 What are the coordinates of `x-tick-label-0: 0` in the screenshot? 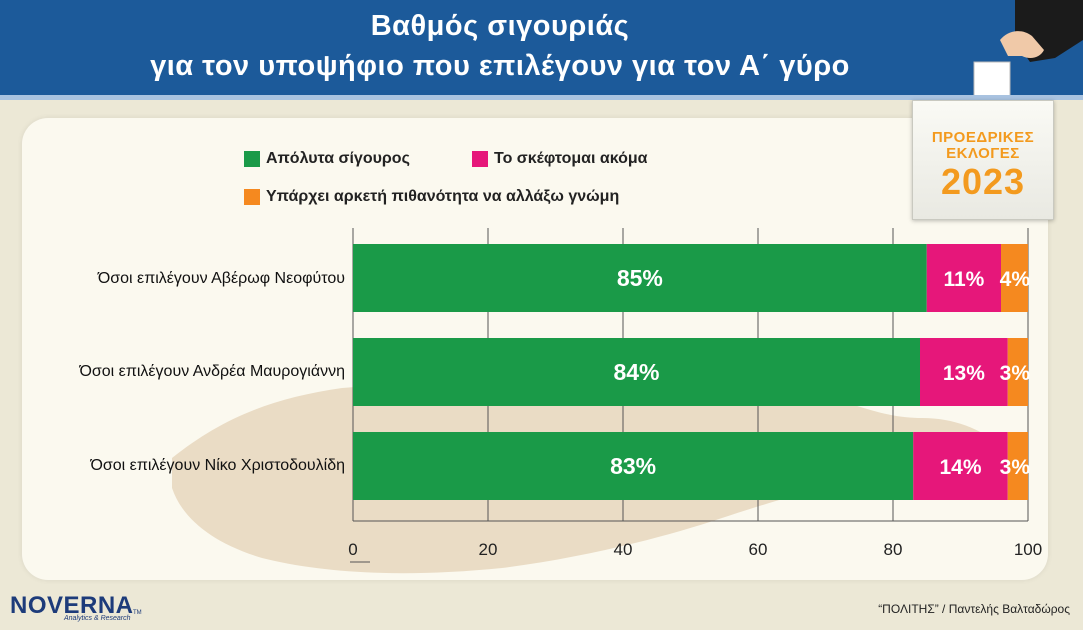 It's located at (352, 549).